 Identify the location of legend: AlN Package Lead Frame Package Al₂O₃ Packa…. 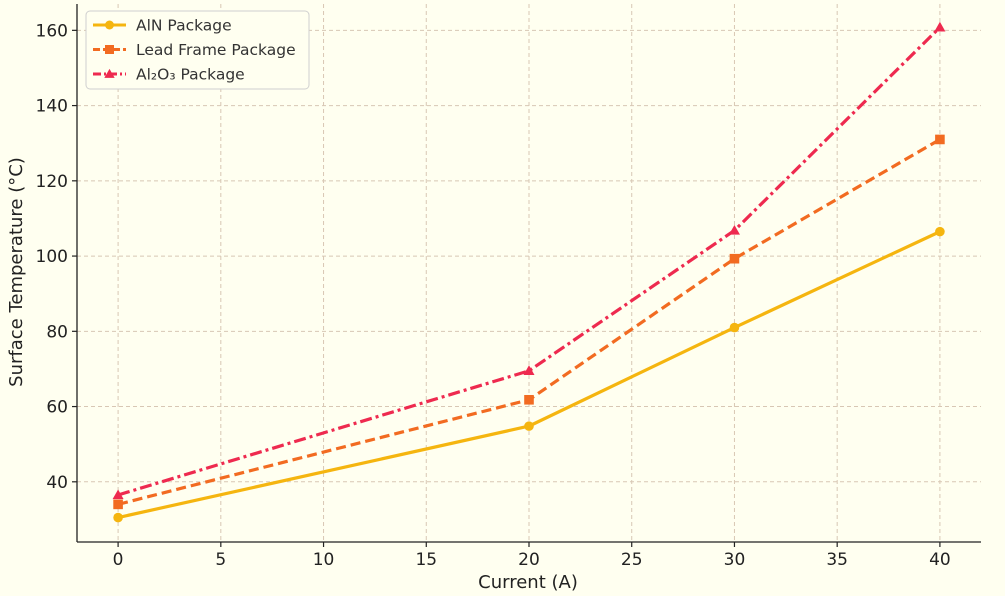
(197, 50).